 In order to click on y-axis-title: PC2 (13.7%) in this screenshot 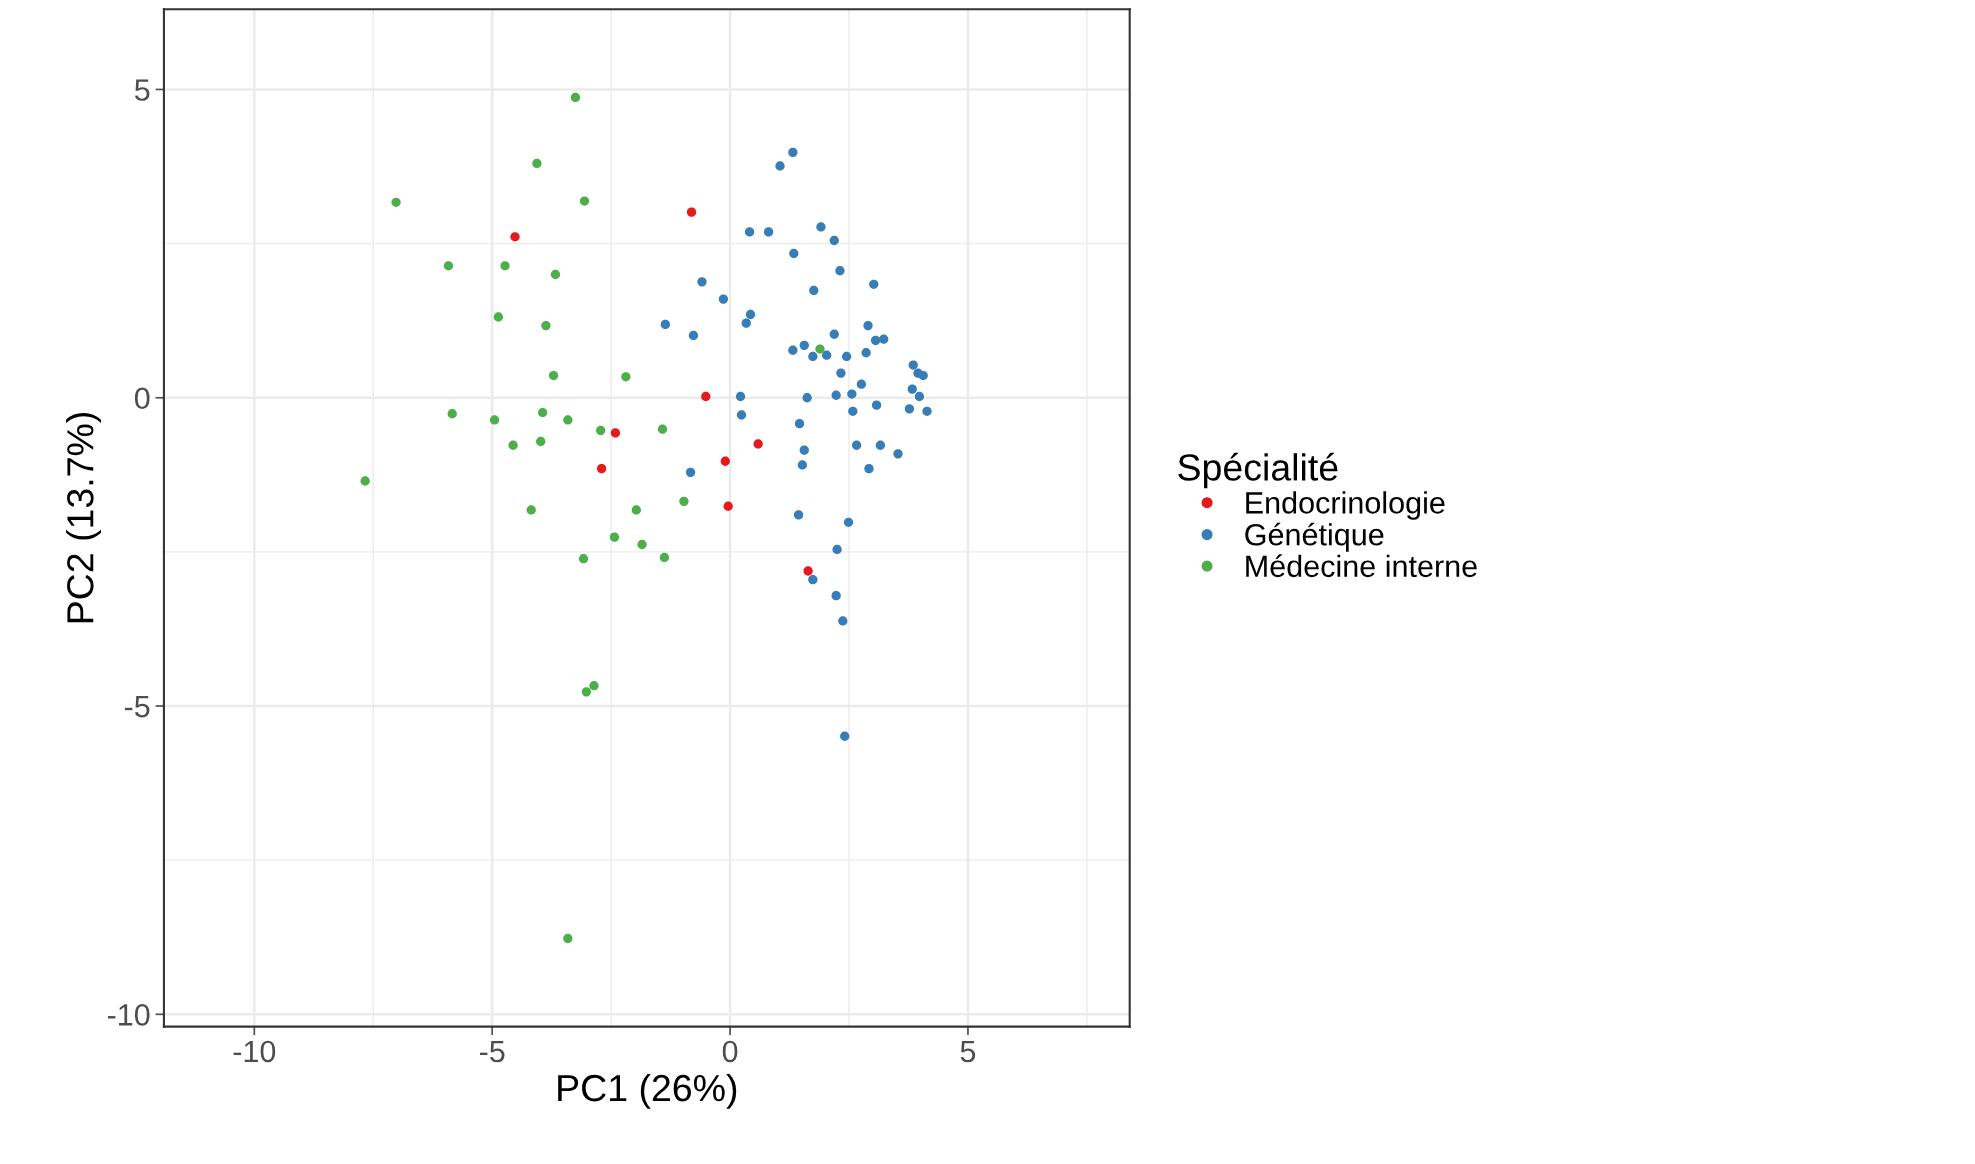, I will do `click(83, 517)`.